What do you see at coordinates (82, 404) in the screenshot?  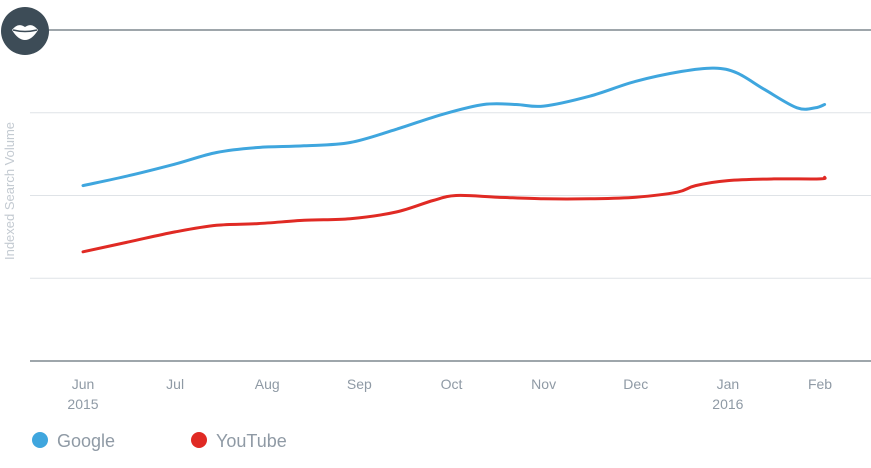 I see `x-tick-year-label: 2015` at bounding box center [82, 404].